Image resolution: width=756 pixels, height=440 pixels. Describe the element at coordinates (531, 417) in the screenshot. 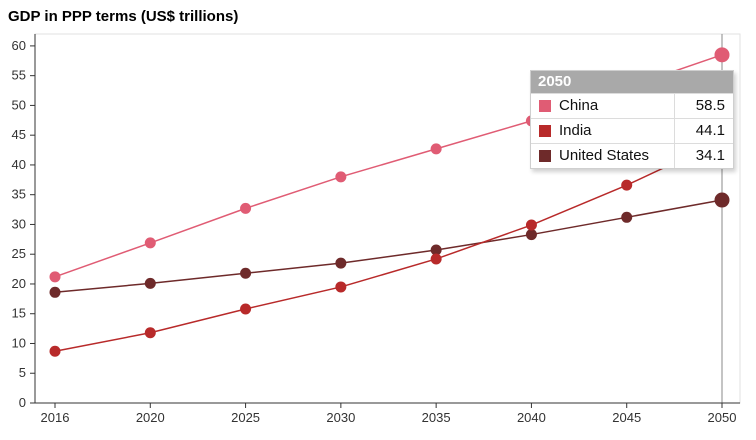

I see `x-tick-label: 2040` at that location.